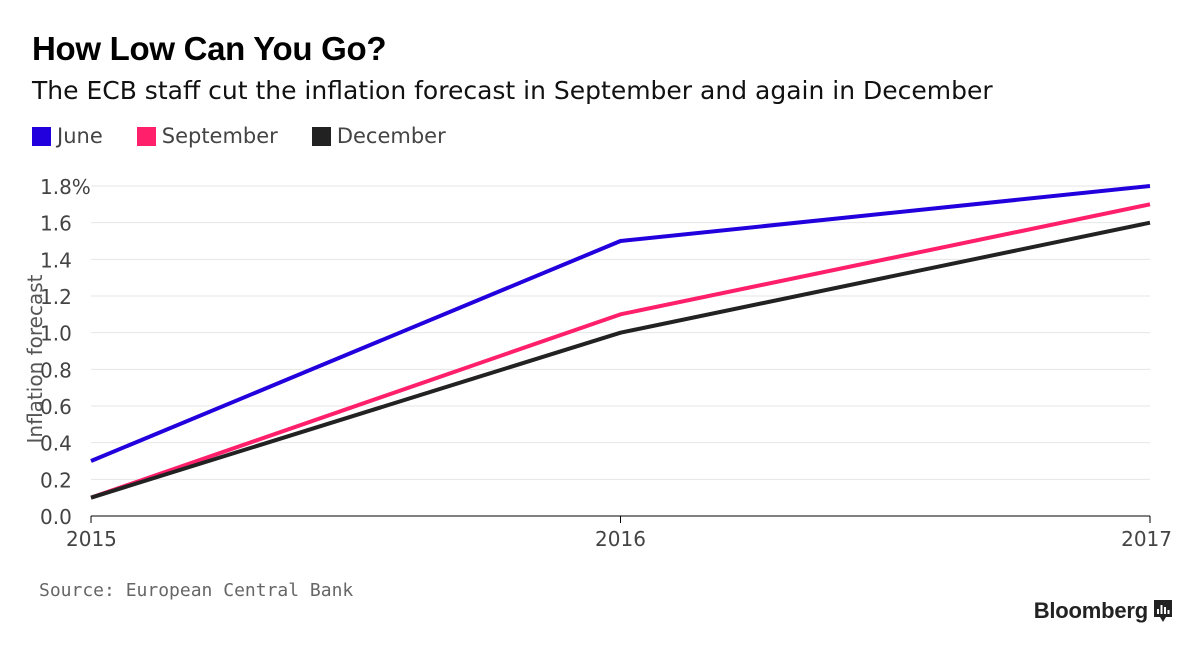  I want to click on legend-item-june: June, so click(67, 136).